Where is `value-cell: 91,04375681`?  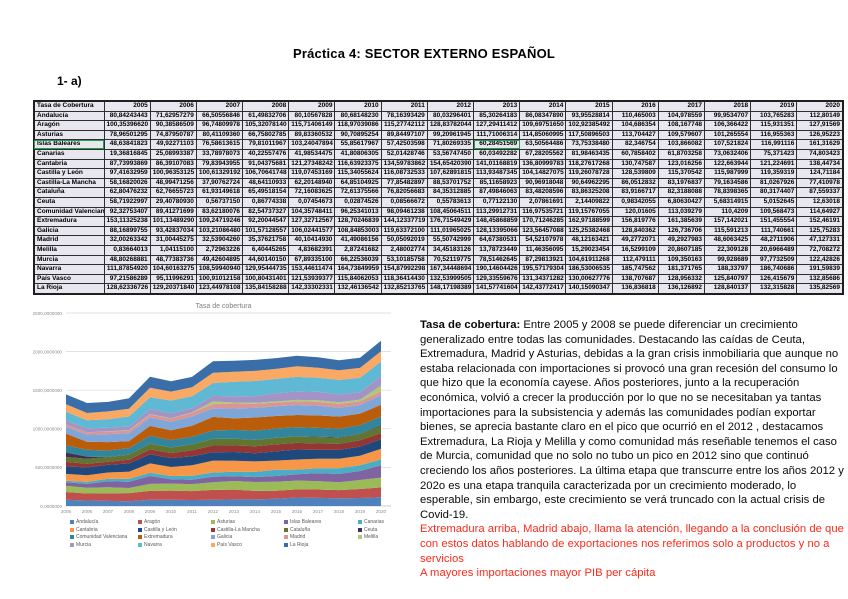 value-cell: 91,04375681 is located at coordinates (266, 164).